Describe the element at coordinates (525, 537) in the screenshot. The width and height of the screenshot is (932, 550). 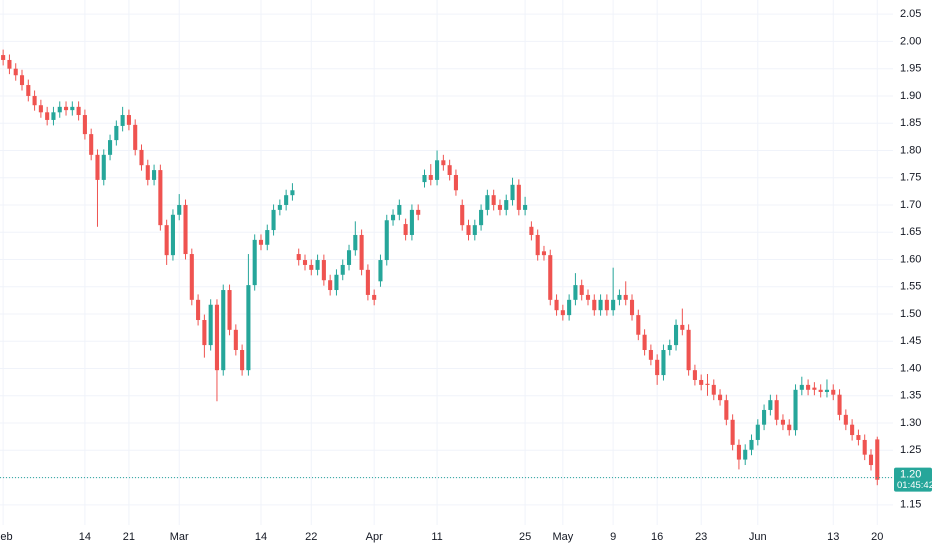
I see `x-tick-label: 25` at that location.